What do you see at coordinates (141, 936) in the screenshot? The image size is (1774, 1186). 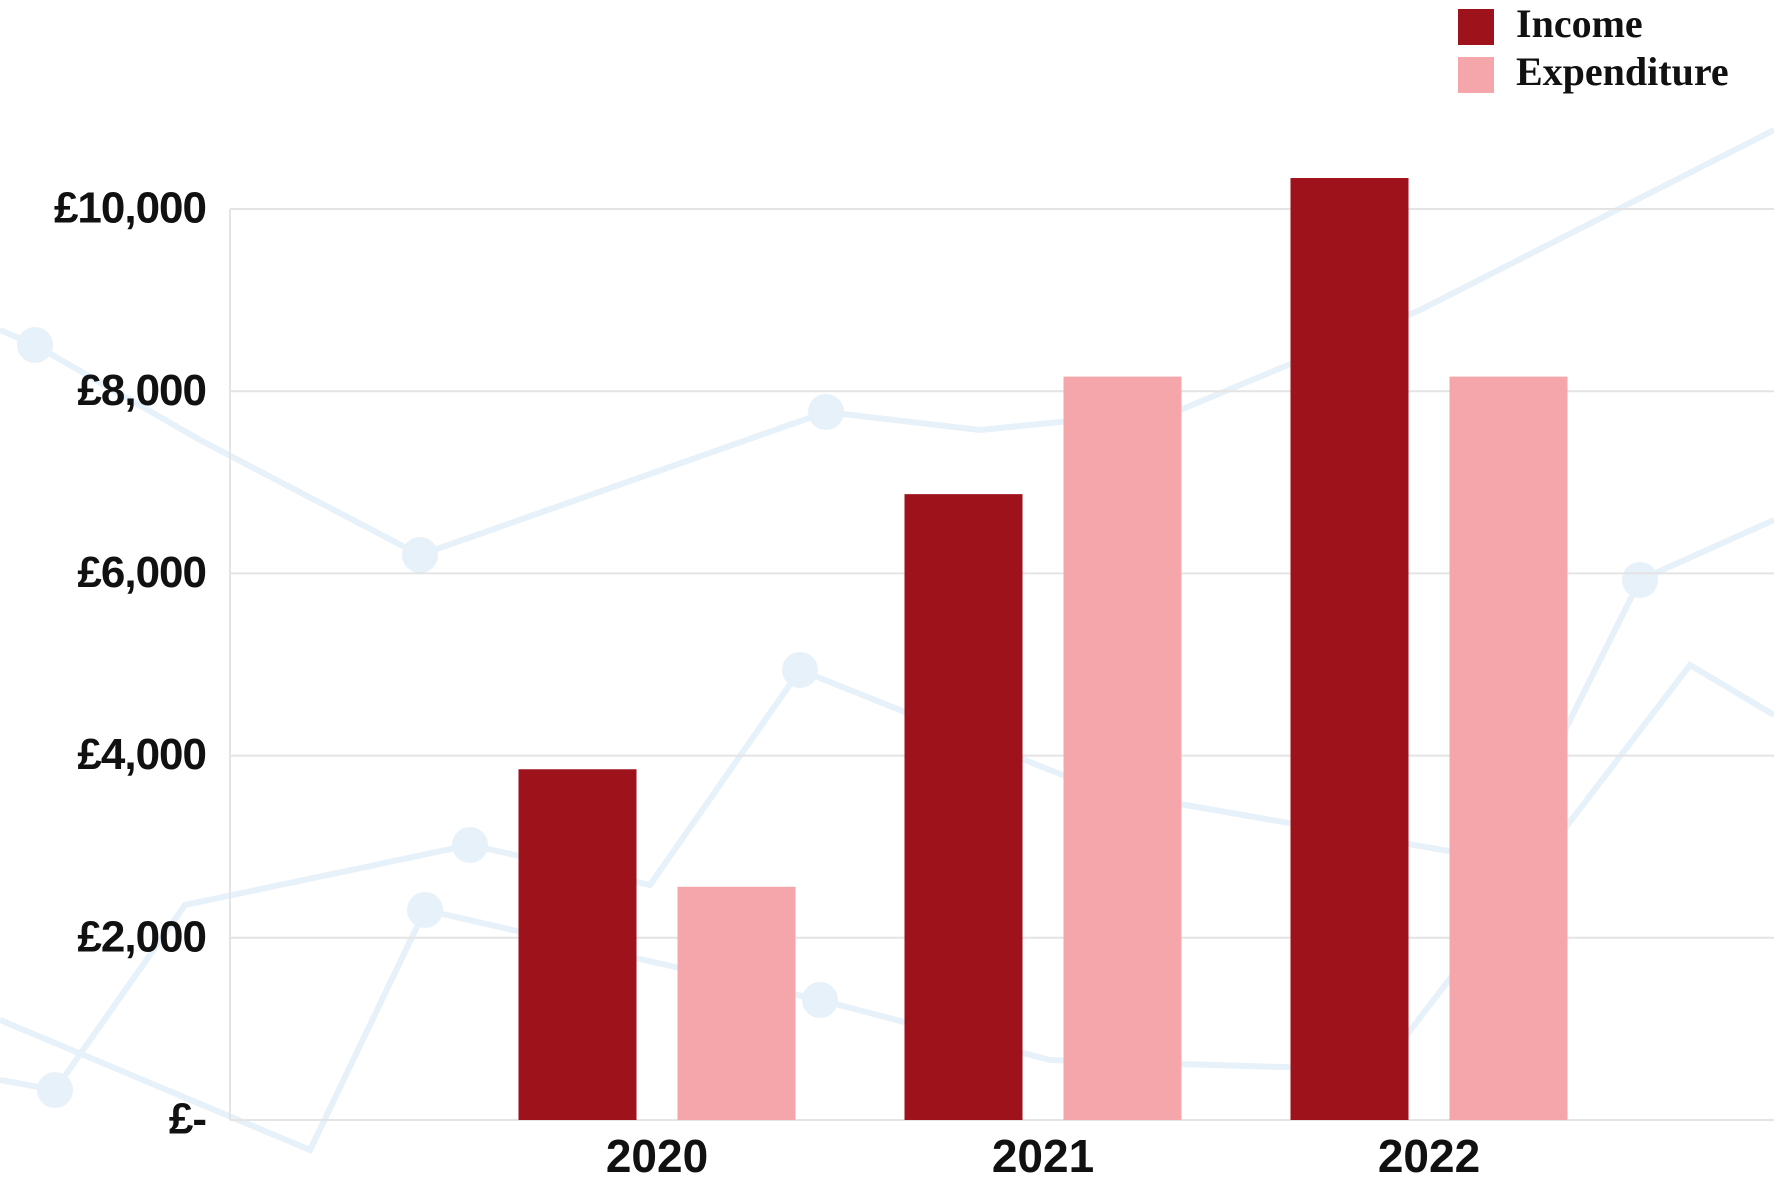 I see `y-tick-label: £2,000` at bounding box center [141, 936].